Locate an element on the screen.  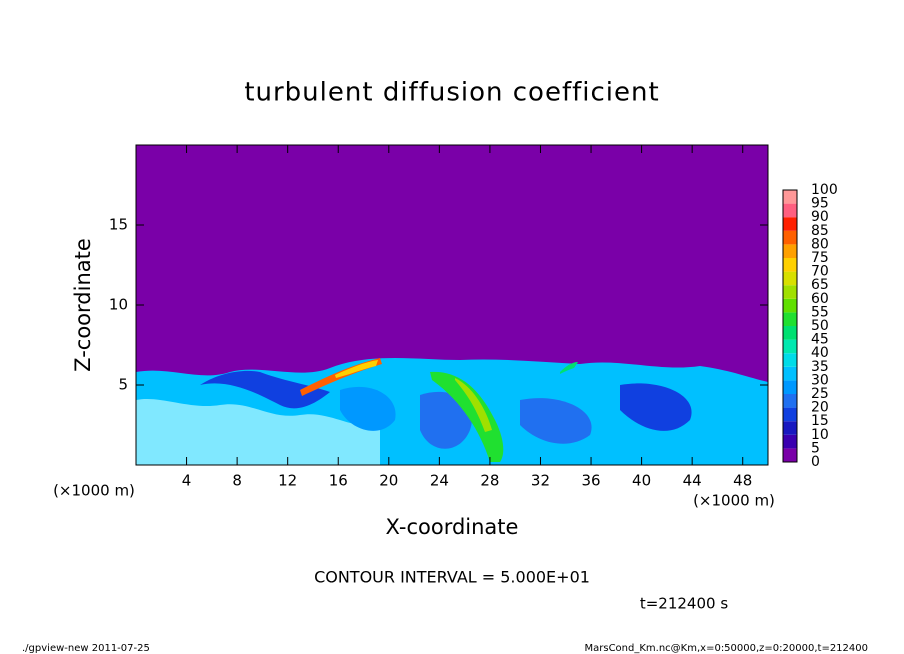
colorbar-label: 60 is located at coordinates (820, 299).